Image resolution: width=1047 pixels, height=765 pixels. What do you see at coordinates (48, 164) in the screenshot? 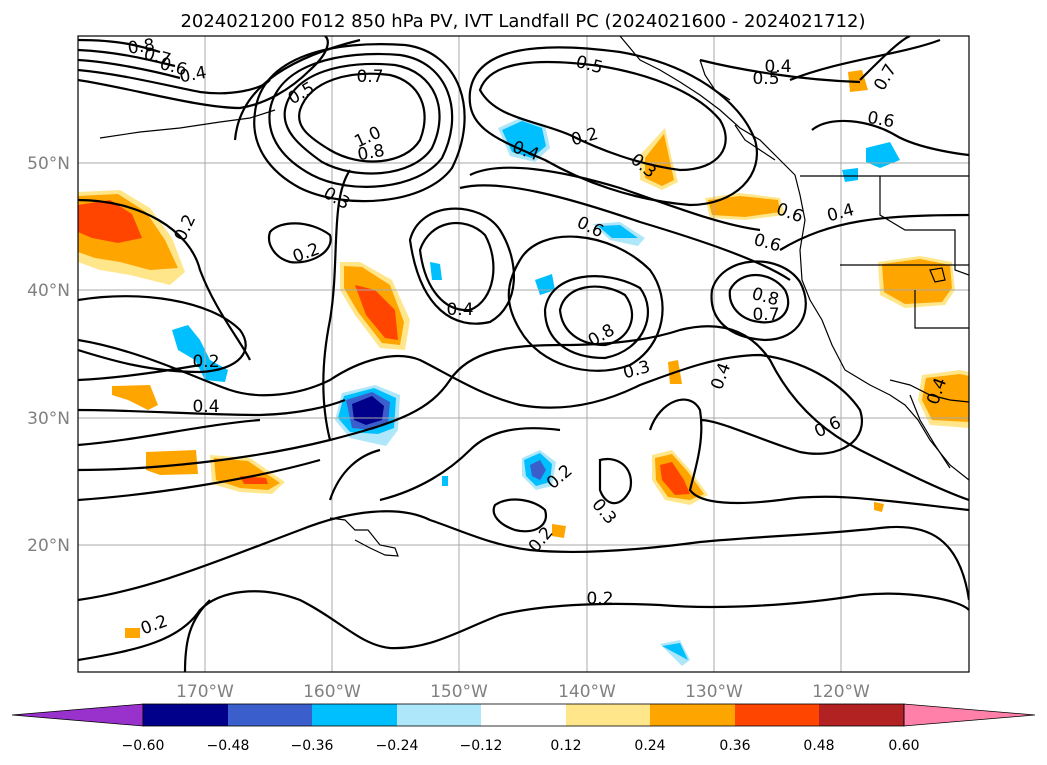
I see `lat-tick-label: 50°N` at bounding box center [48, 164].